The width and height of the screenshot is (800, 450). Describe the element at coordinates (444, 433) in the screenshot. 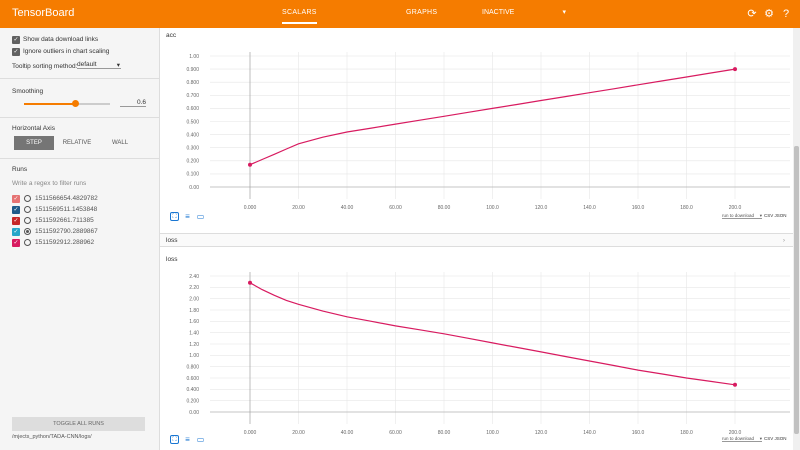

I see `x-tick-label: 80.00` at that location.